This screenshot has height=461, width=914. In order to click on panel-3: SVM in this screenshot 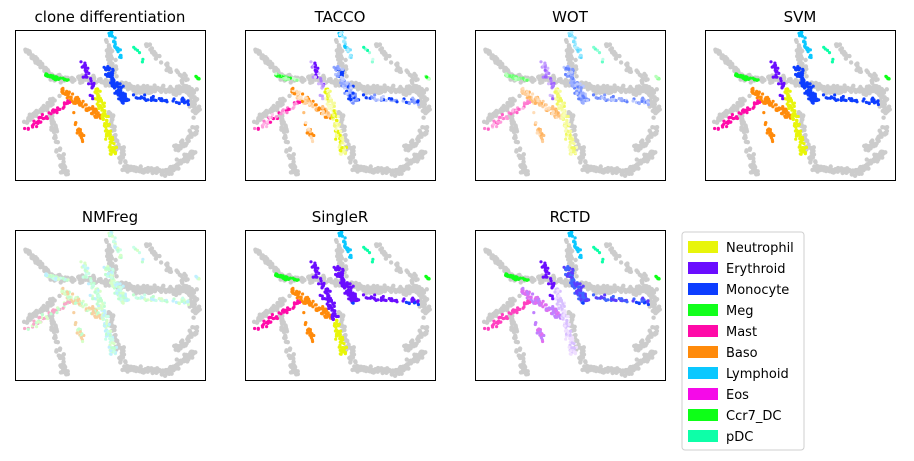, I will do `click(800, 94)`.